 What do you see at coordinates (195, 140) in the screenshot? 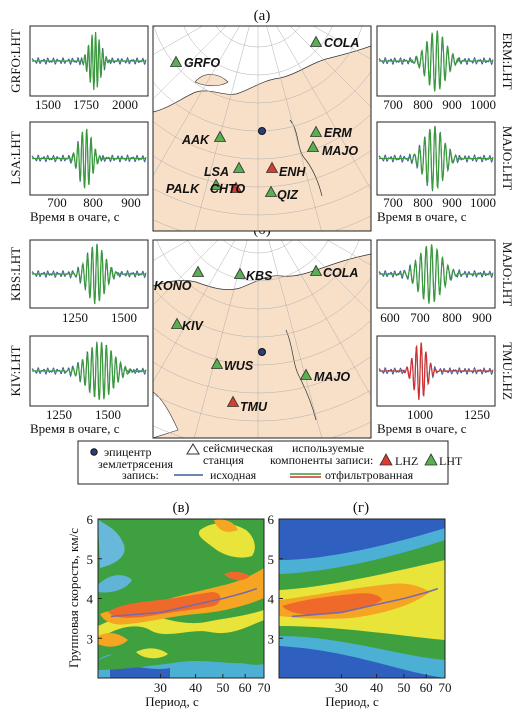
I see `station-name-aak: AAK` at bounding box center [195, 140].